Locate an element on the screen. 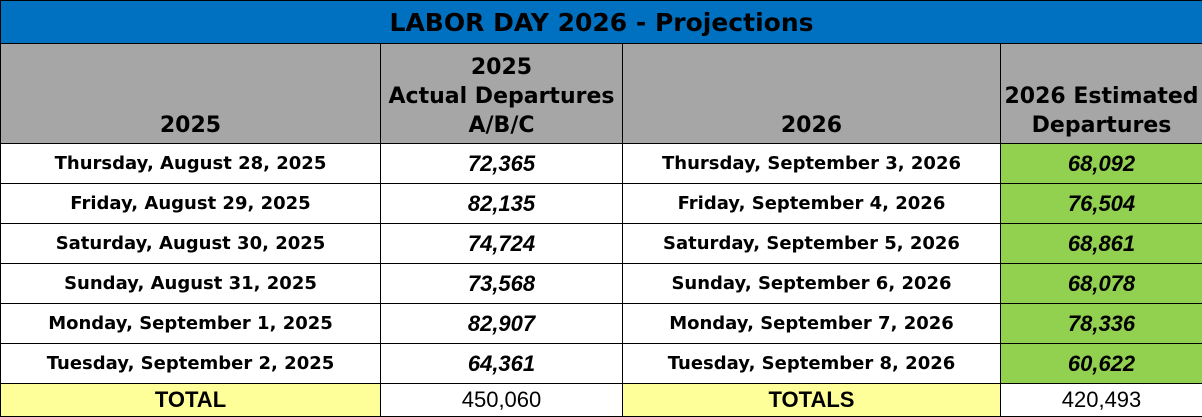 The width and height of the screenshot is (1202, 417). total-label: TOTALS is located at coordinates (812, 400).